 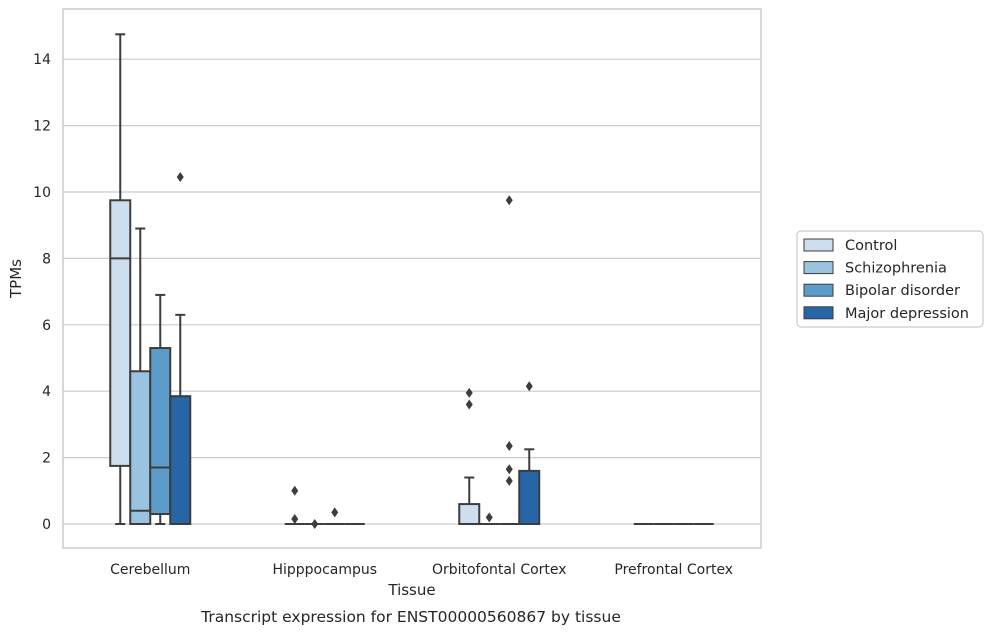 What do you see at coordinates (150, 570) in the screenshot?
I see `x-tick-label: Cerebellum` at bounding box center [150, 570].